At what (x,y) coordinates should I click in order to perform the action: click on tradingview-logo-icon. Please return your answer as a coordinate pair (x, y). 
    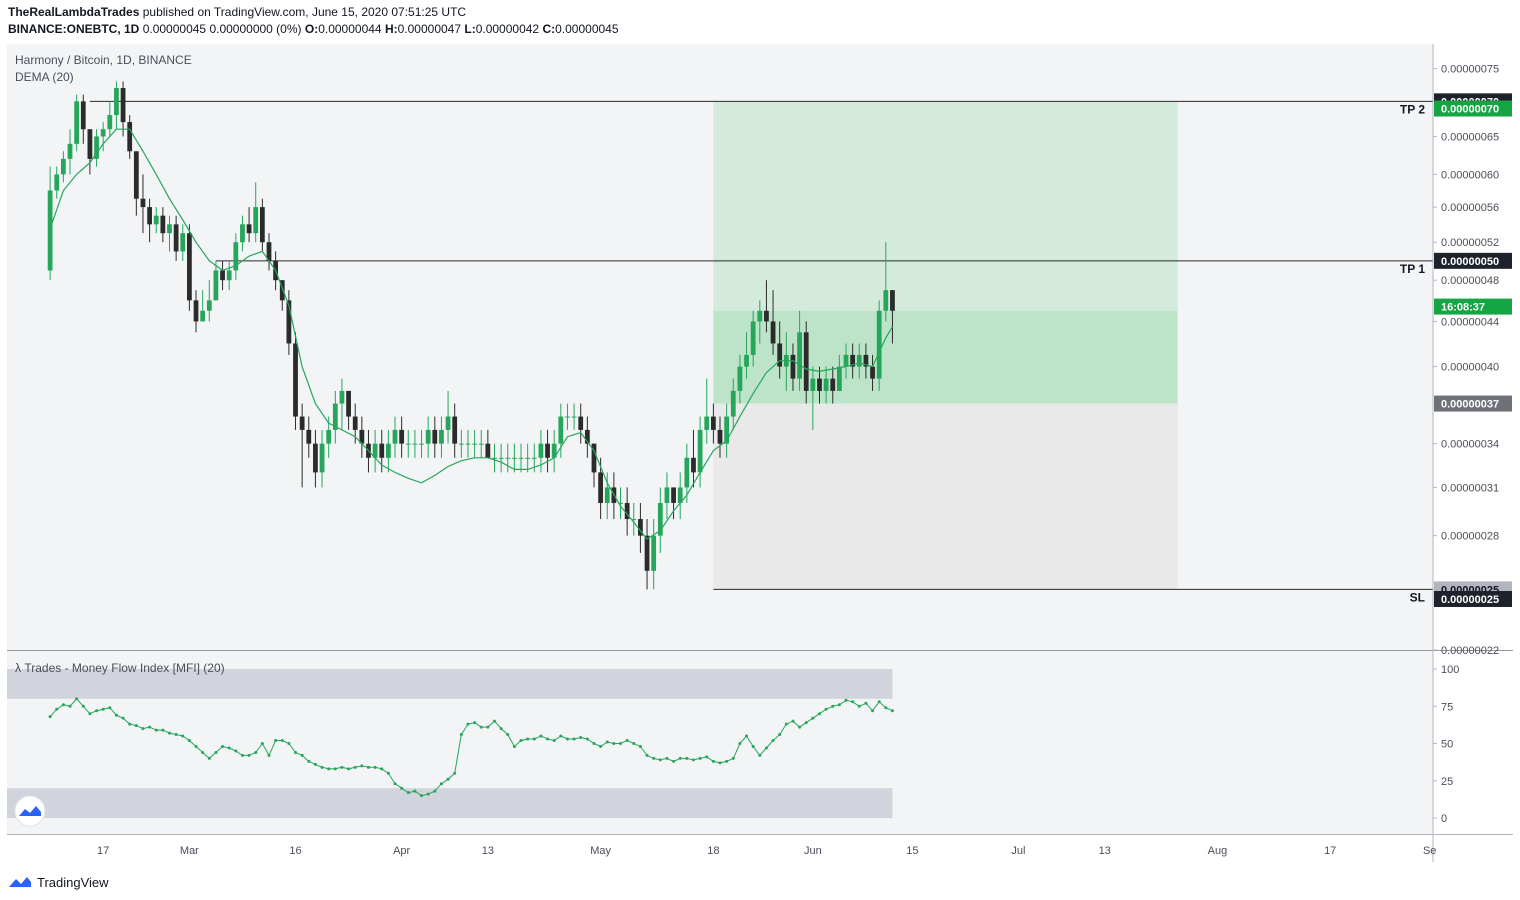
    Looking at the image, I should click on (20, 882).